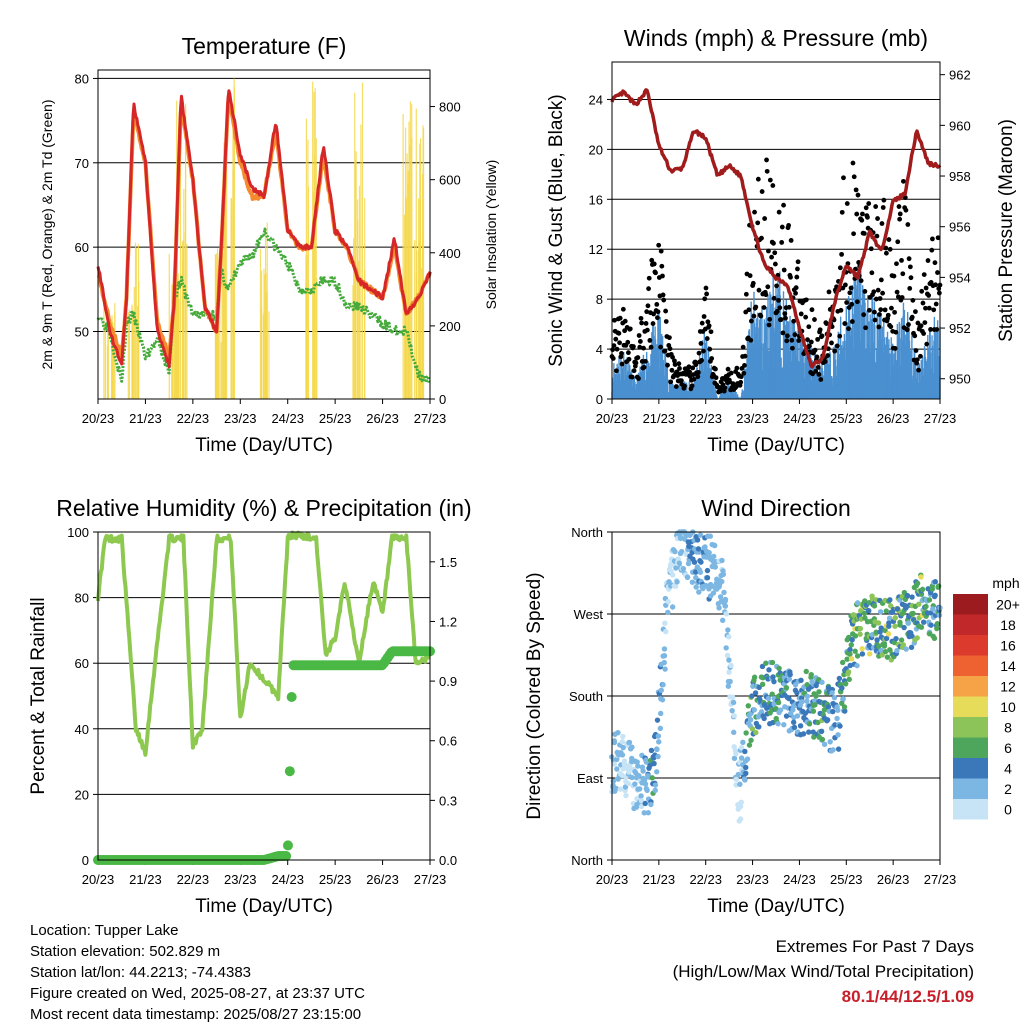  Describe the element at coordinates (82, 247) in the screenshot. I see `temperature-panel-left-tick-label: 60` at that location.